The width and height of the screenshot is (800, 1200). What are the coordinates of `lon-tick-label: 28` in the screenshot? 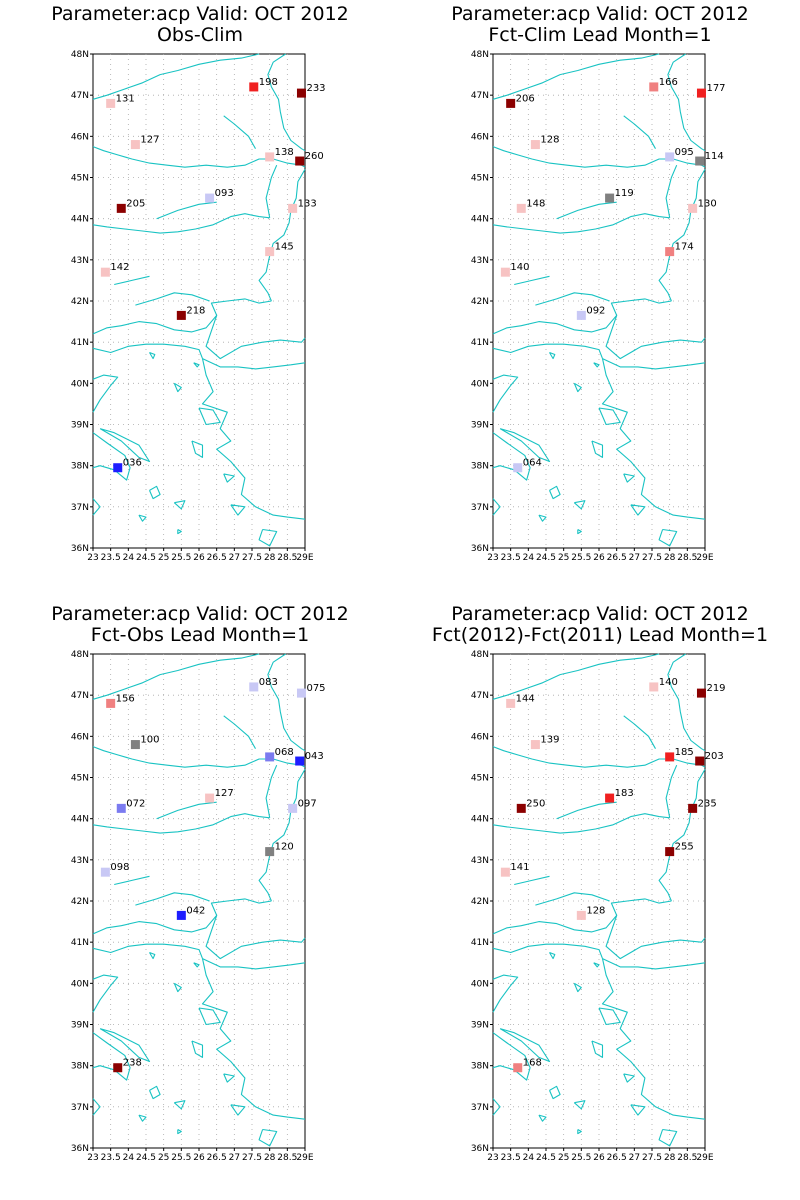 It's located at (670, 558).